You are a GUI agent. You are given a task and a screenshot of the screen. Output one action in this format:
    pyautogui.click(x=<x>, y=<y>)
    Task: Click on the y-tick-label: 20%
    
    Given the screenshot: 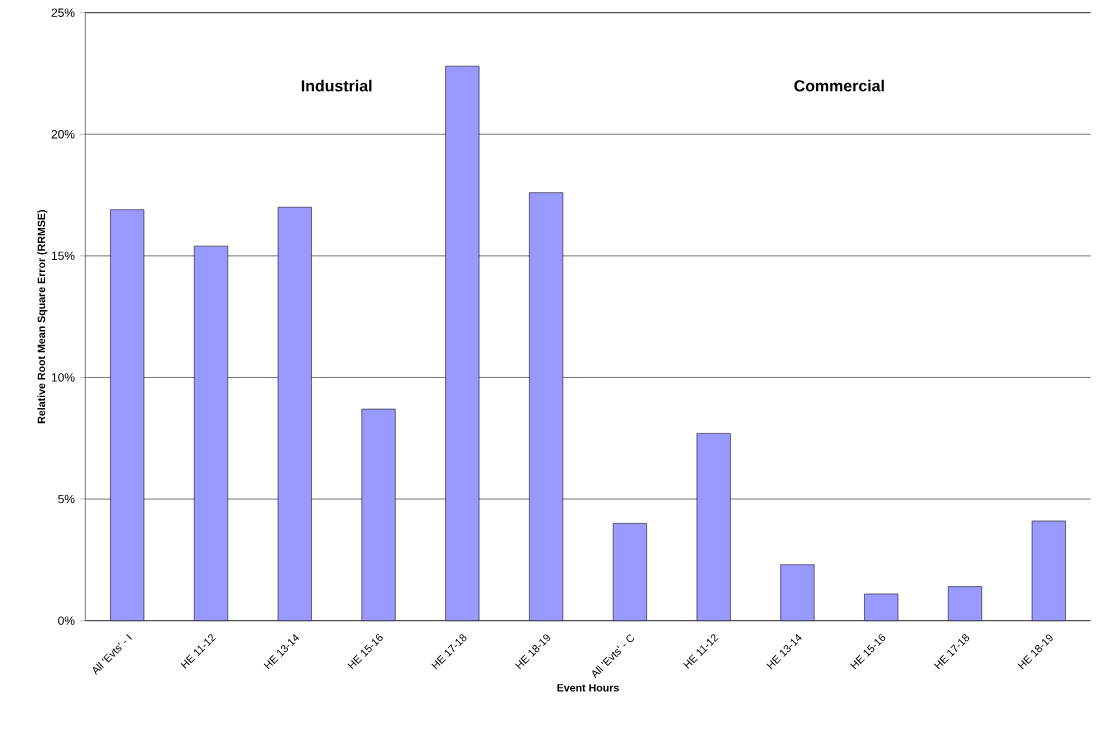 What is the action you would take?
    pyautogui.click(x=63, y=134)
    